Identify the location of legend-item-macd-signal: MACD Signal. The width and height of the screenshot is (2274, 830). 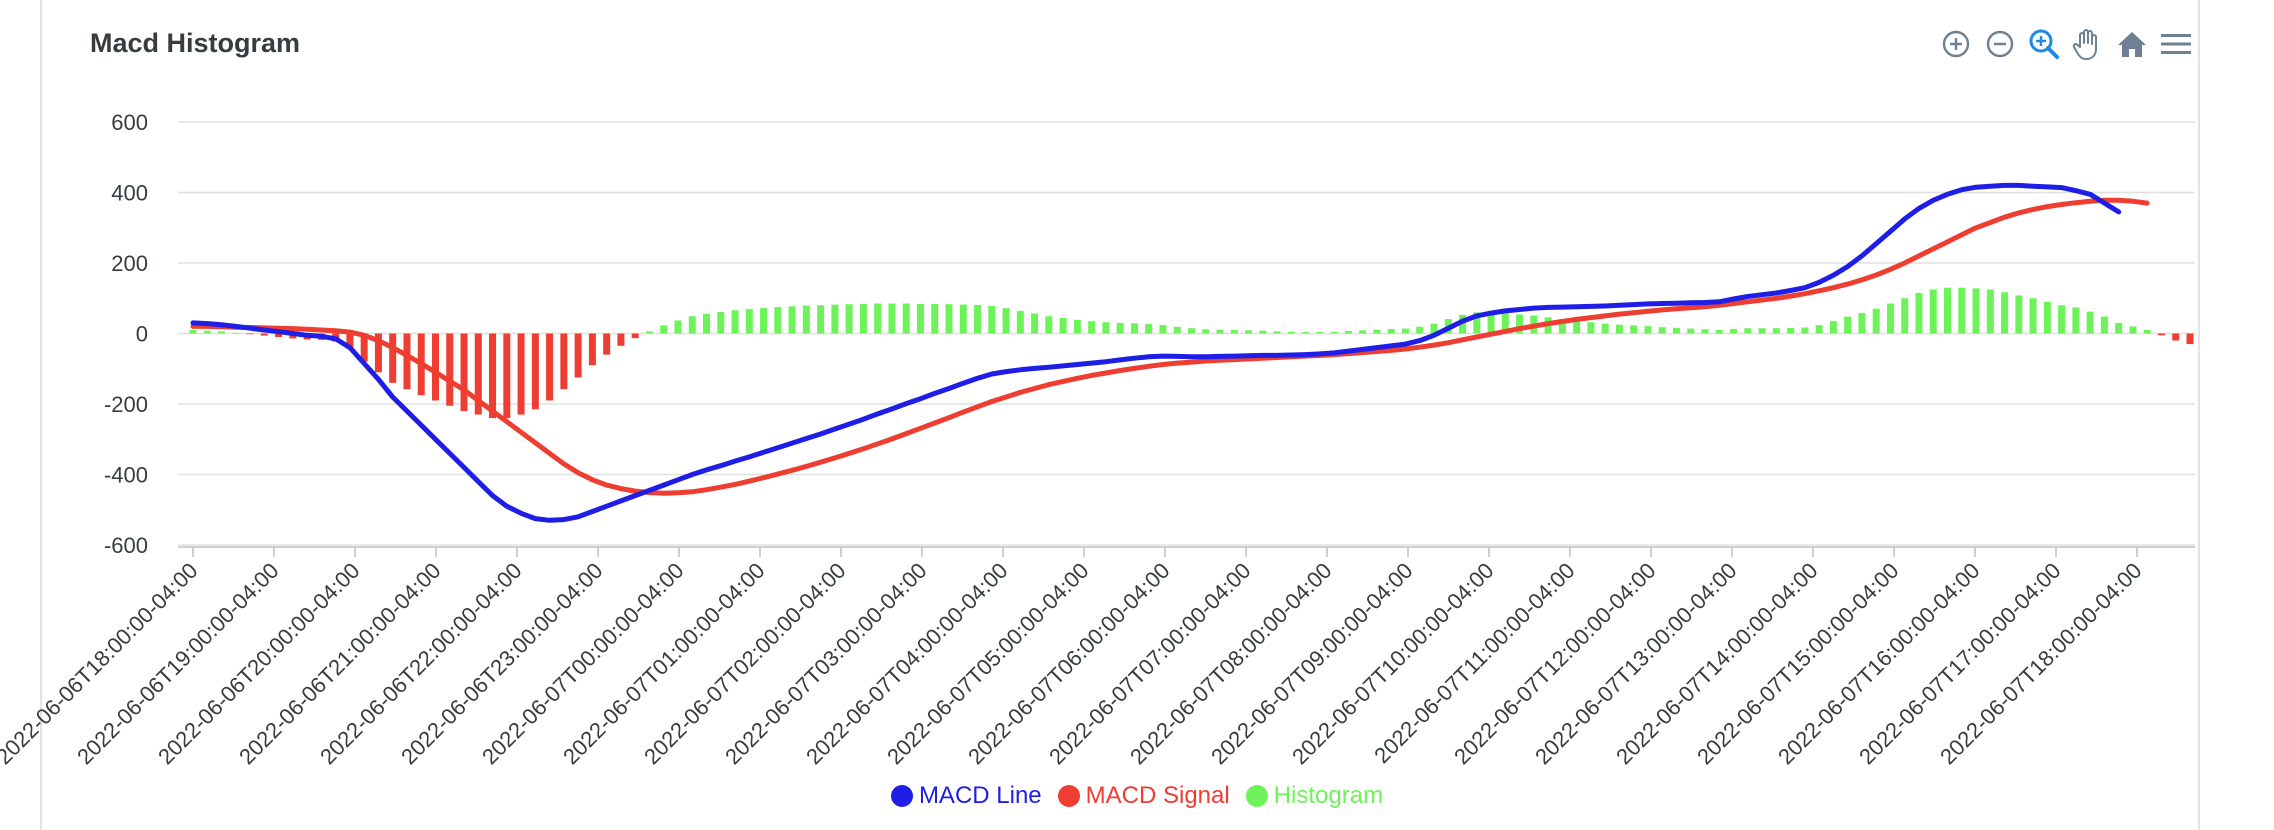
(1143, 796).